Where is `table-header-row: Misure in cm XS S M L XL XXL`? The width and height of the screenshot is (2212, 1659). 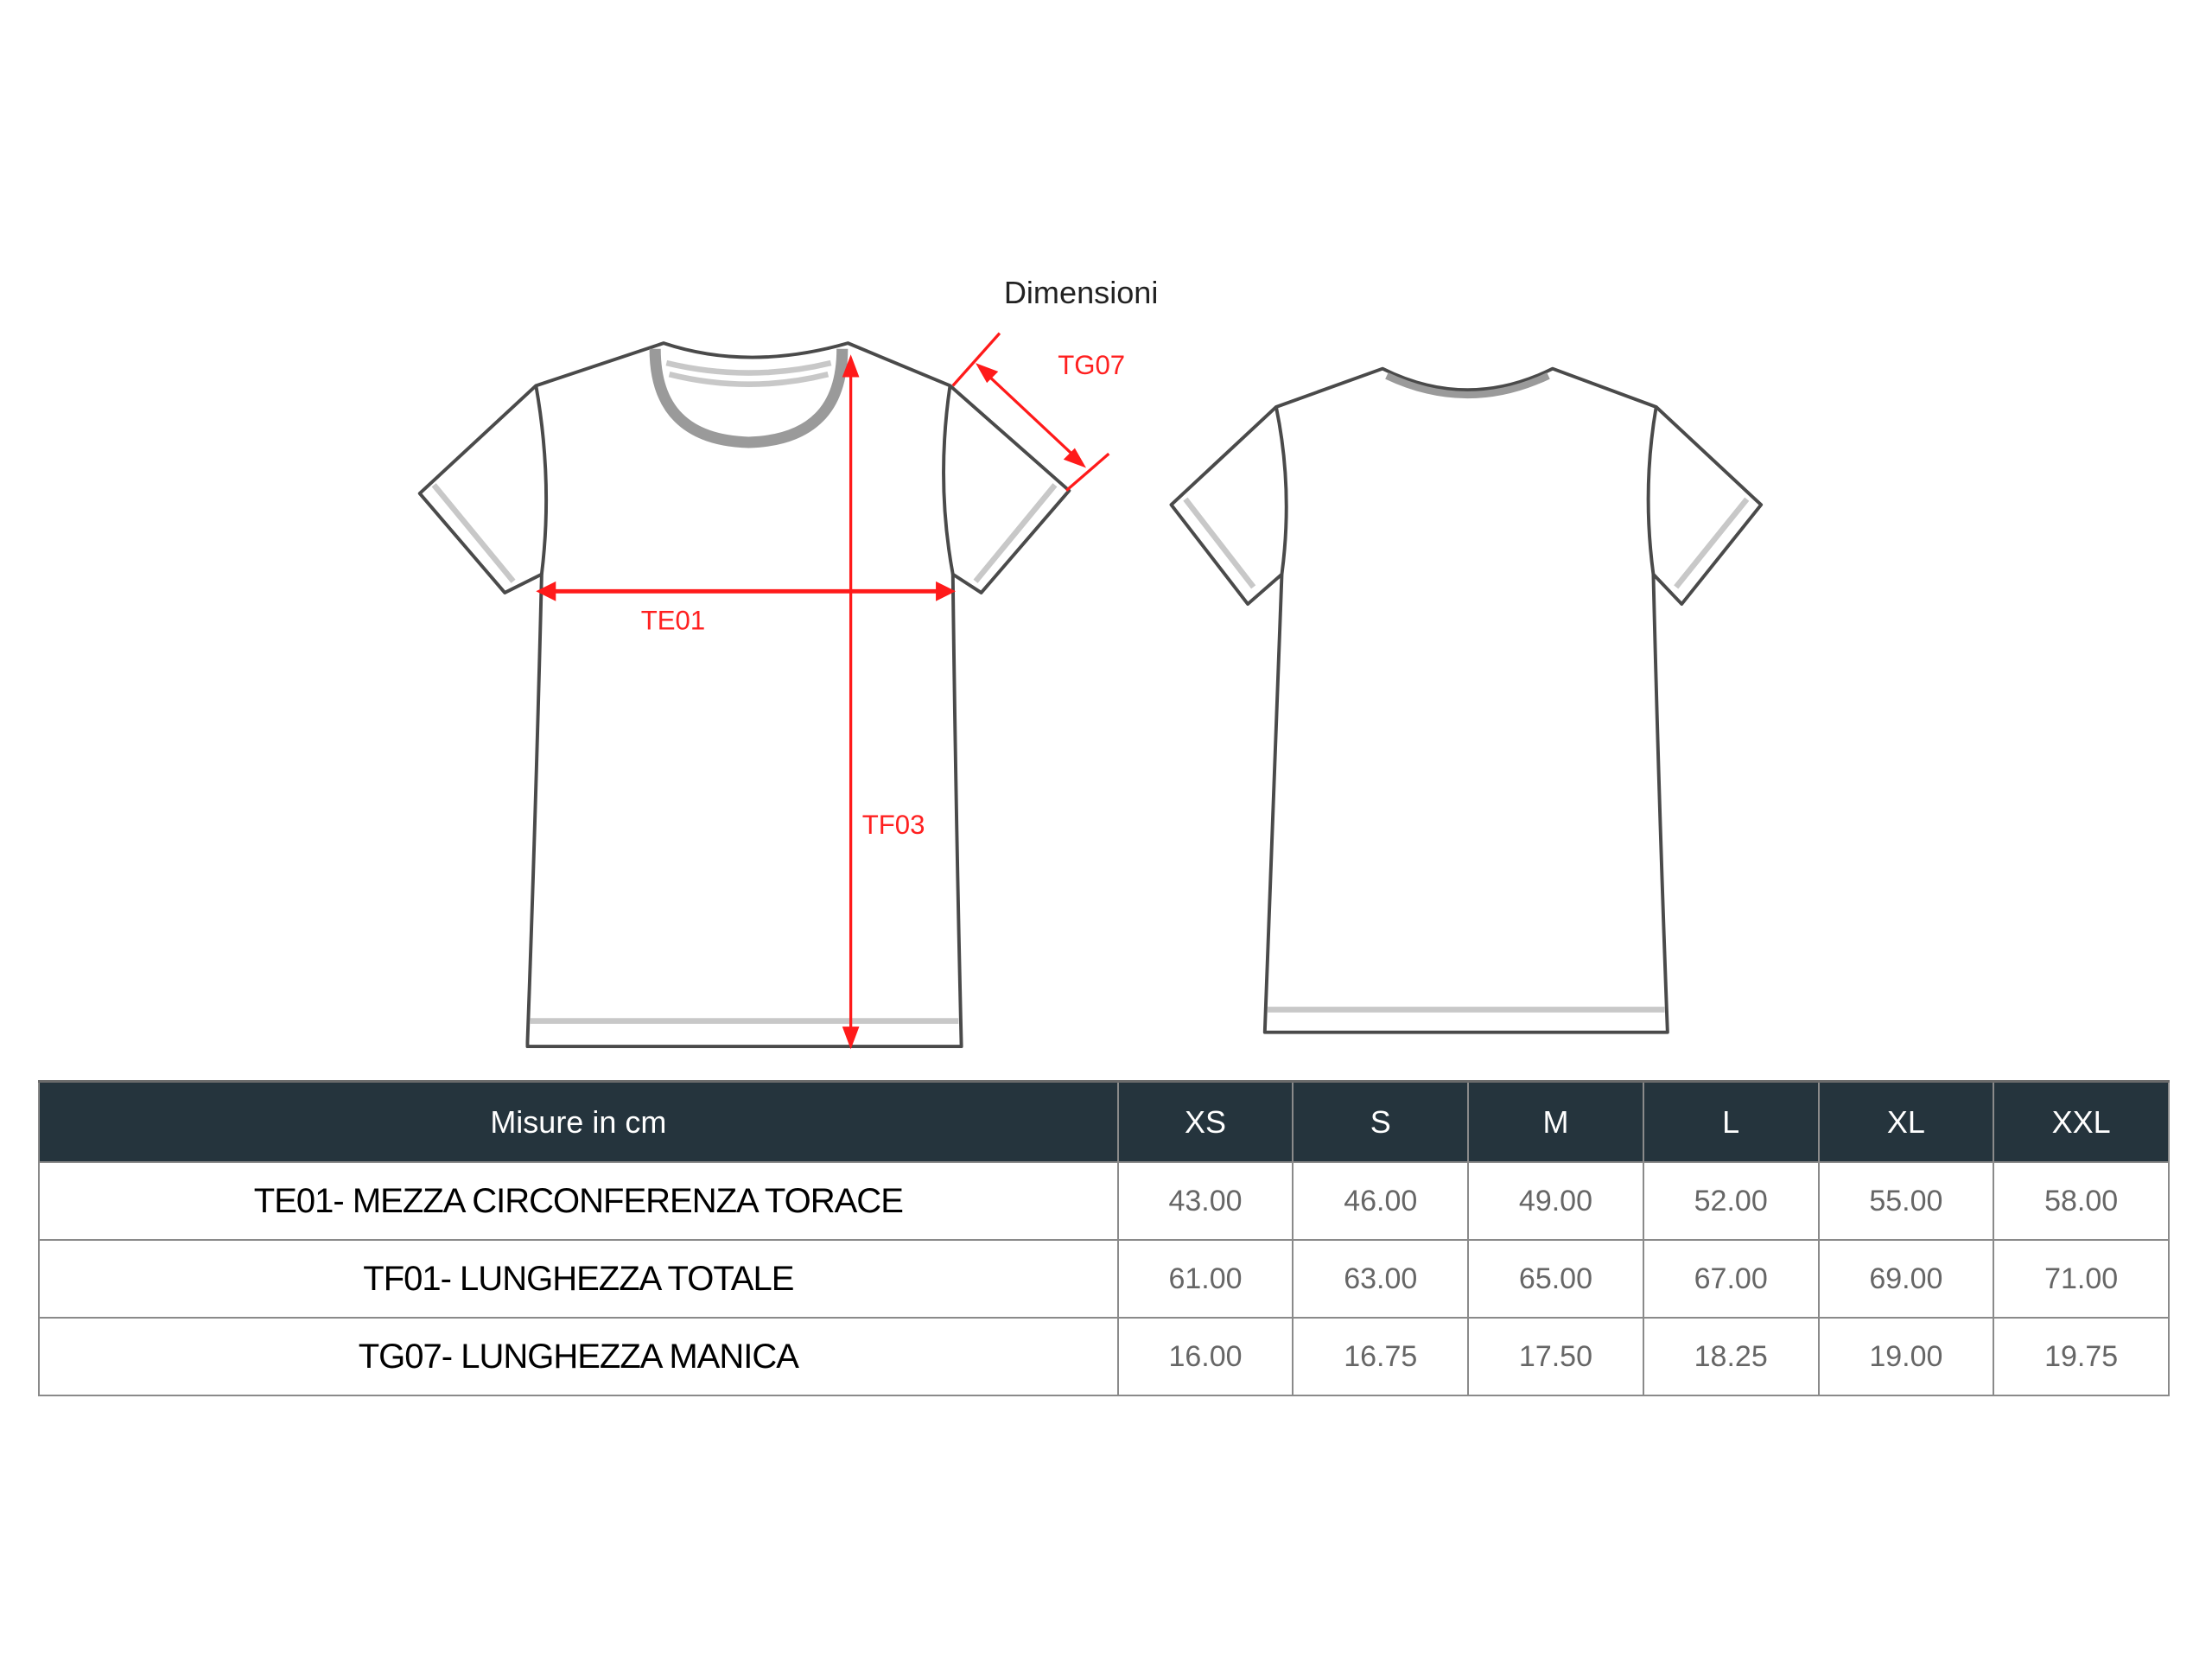 table-header-row: Misure in cm XS S M L XL XXL is located at coordinates (1104, 1121).